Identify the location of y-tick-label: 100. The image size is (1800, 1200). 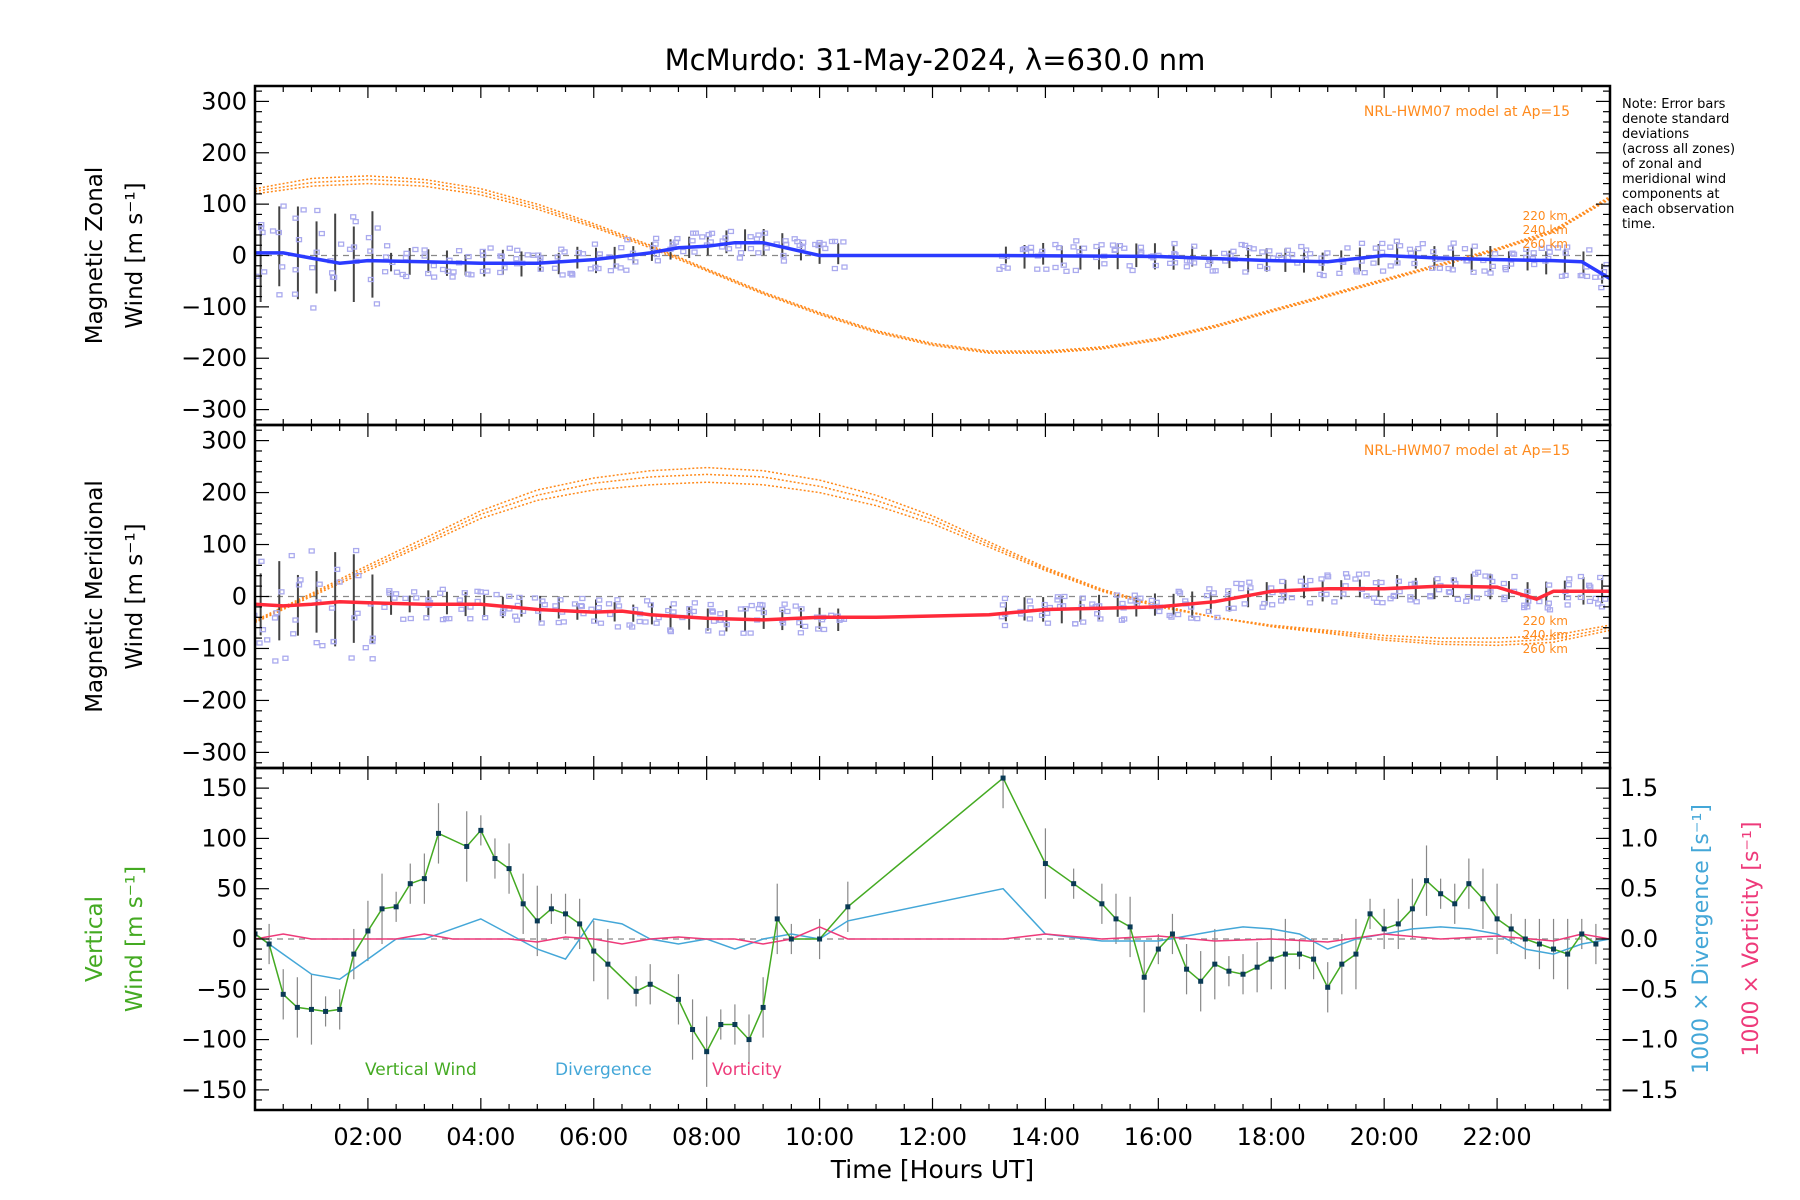
(224, 204).